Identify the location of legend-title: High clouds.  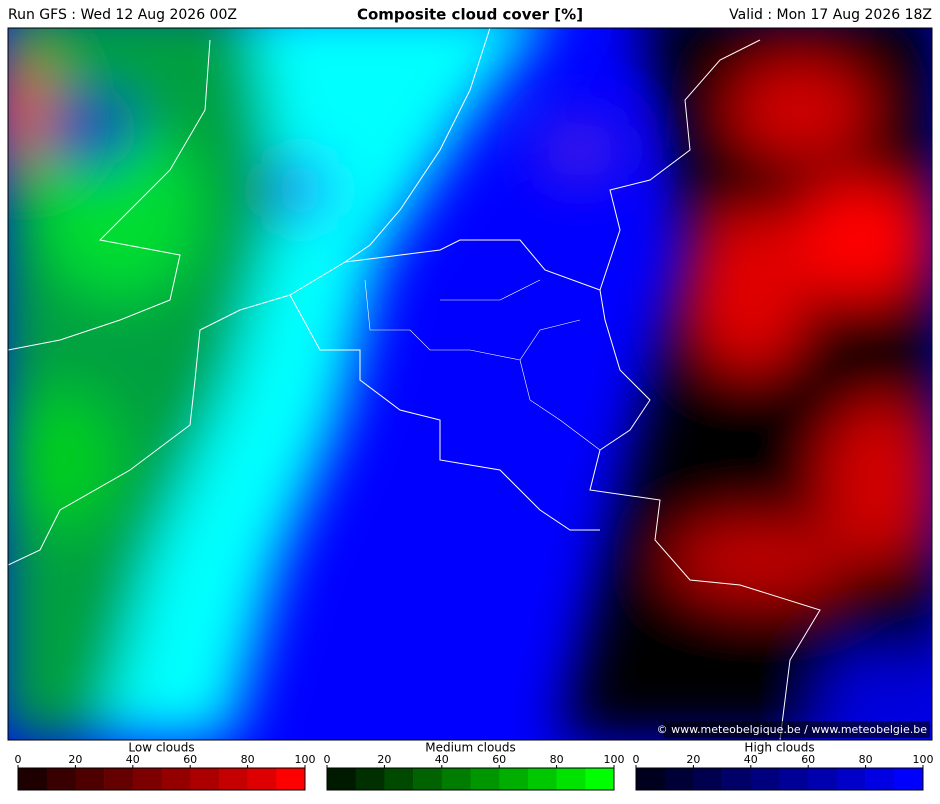
(779, 748).